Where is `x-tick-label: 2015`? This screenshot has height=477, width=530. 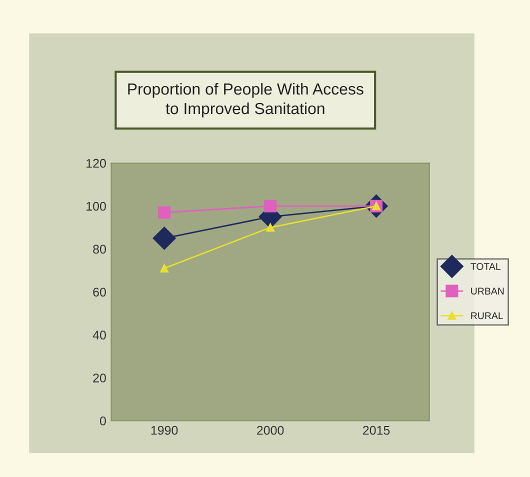
x-tick-label: 2015 is located at coordinates (376, 430).